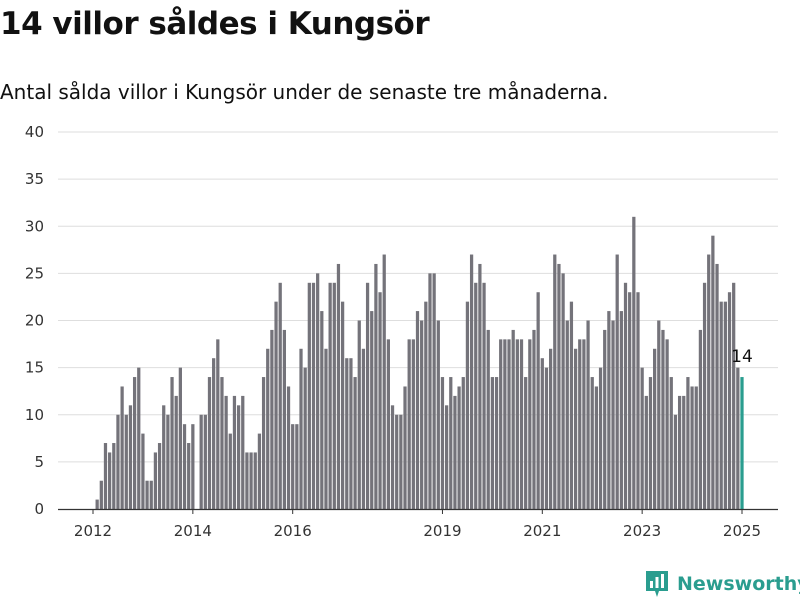 The width and height of the screenshot is (800, 600). Describe the element at coordinates (742, 443) in the screenshot. I see `bar-latest` at that location.